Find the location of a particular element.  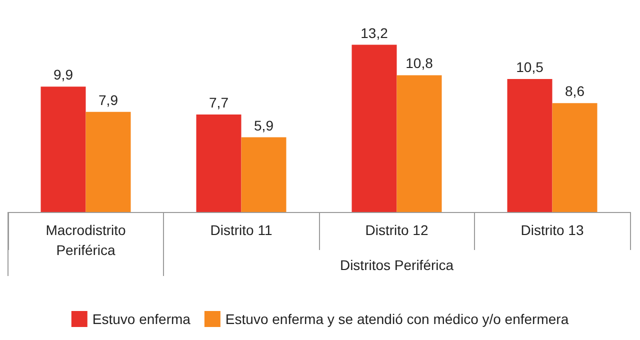

data-label: 5,9 is located at coordinates (264, 125).